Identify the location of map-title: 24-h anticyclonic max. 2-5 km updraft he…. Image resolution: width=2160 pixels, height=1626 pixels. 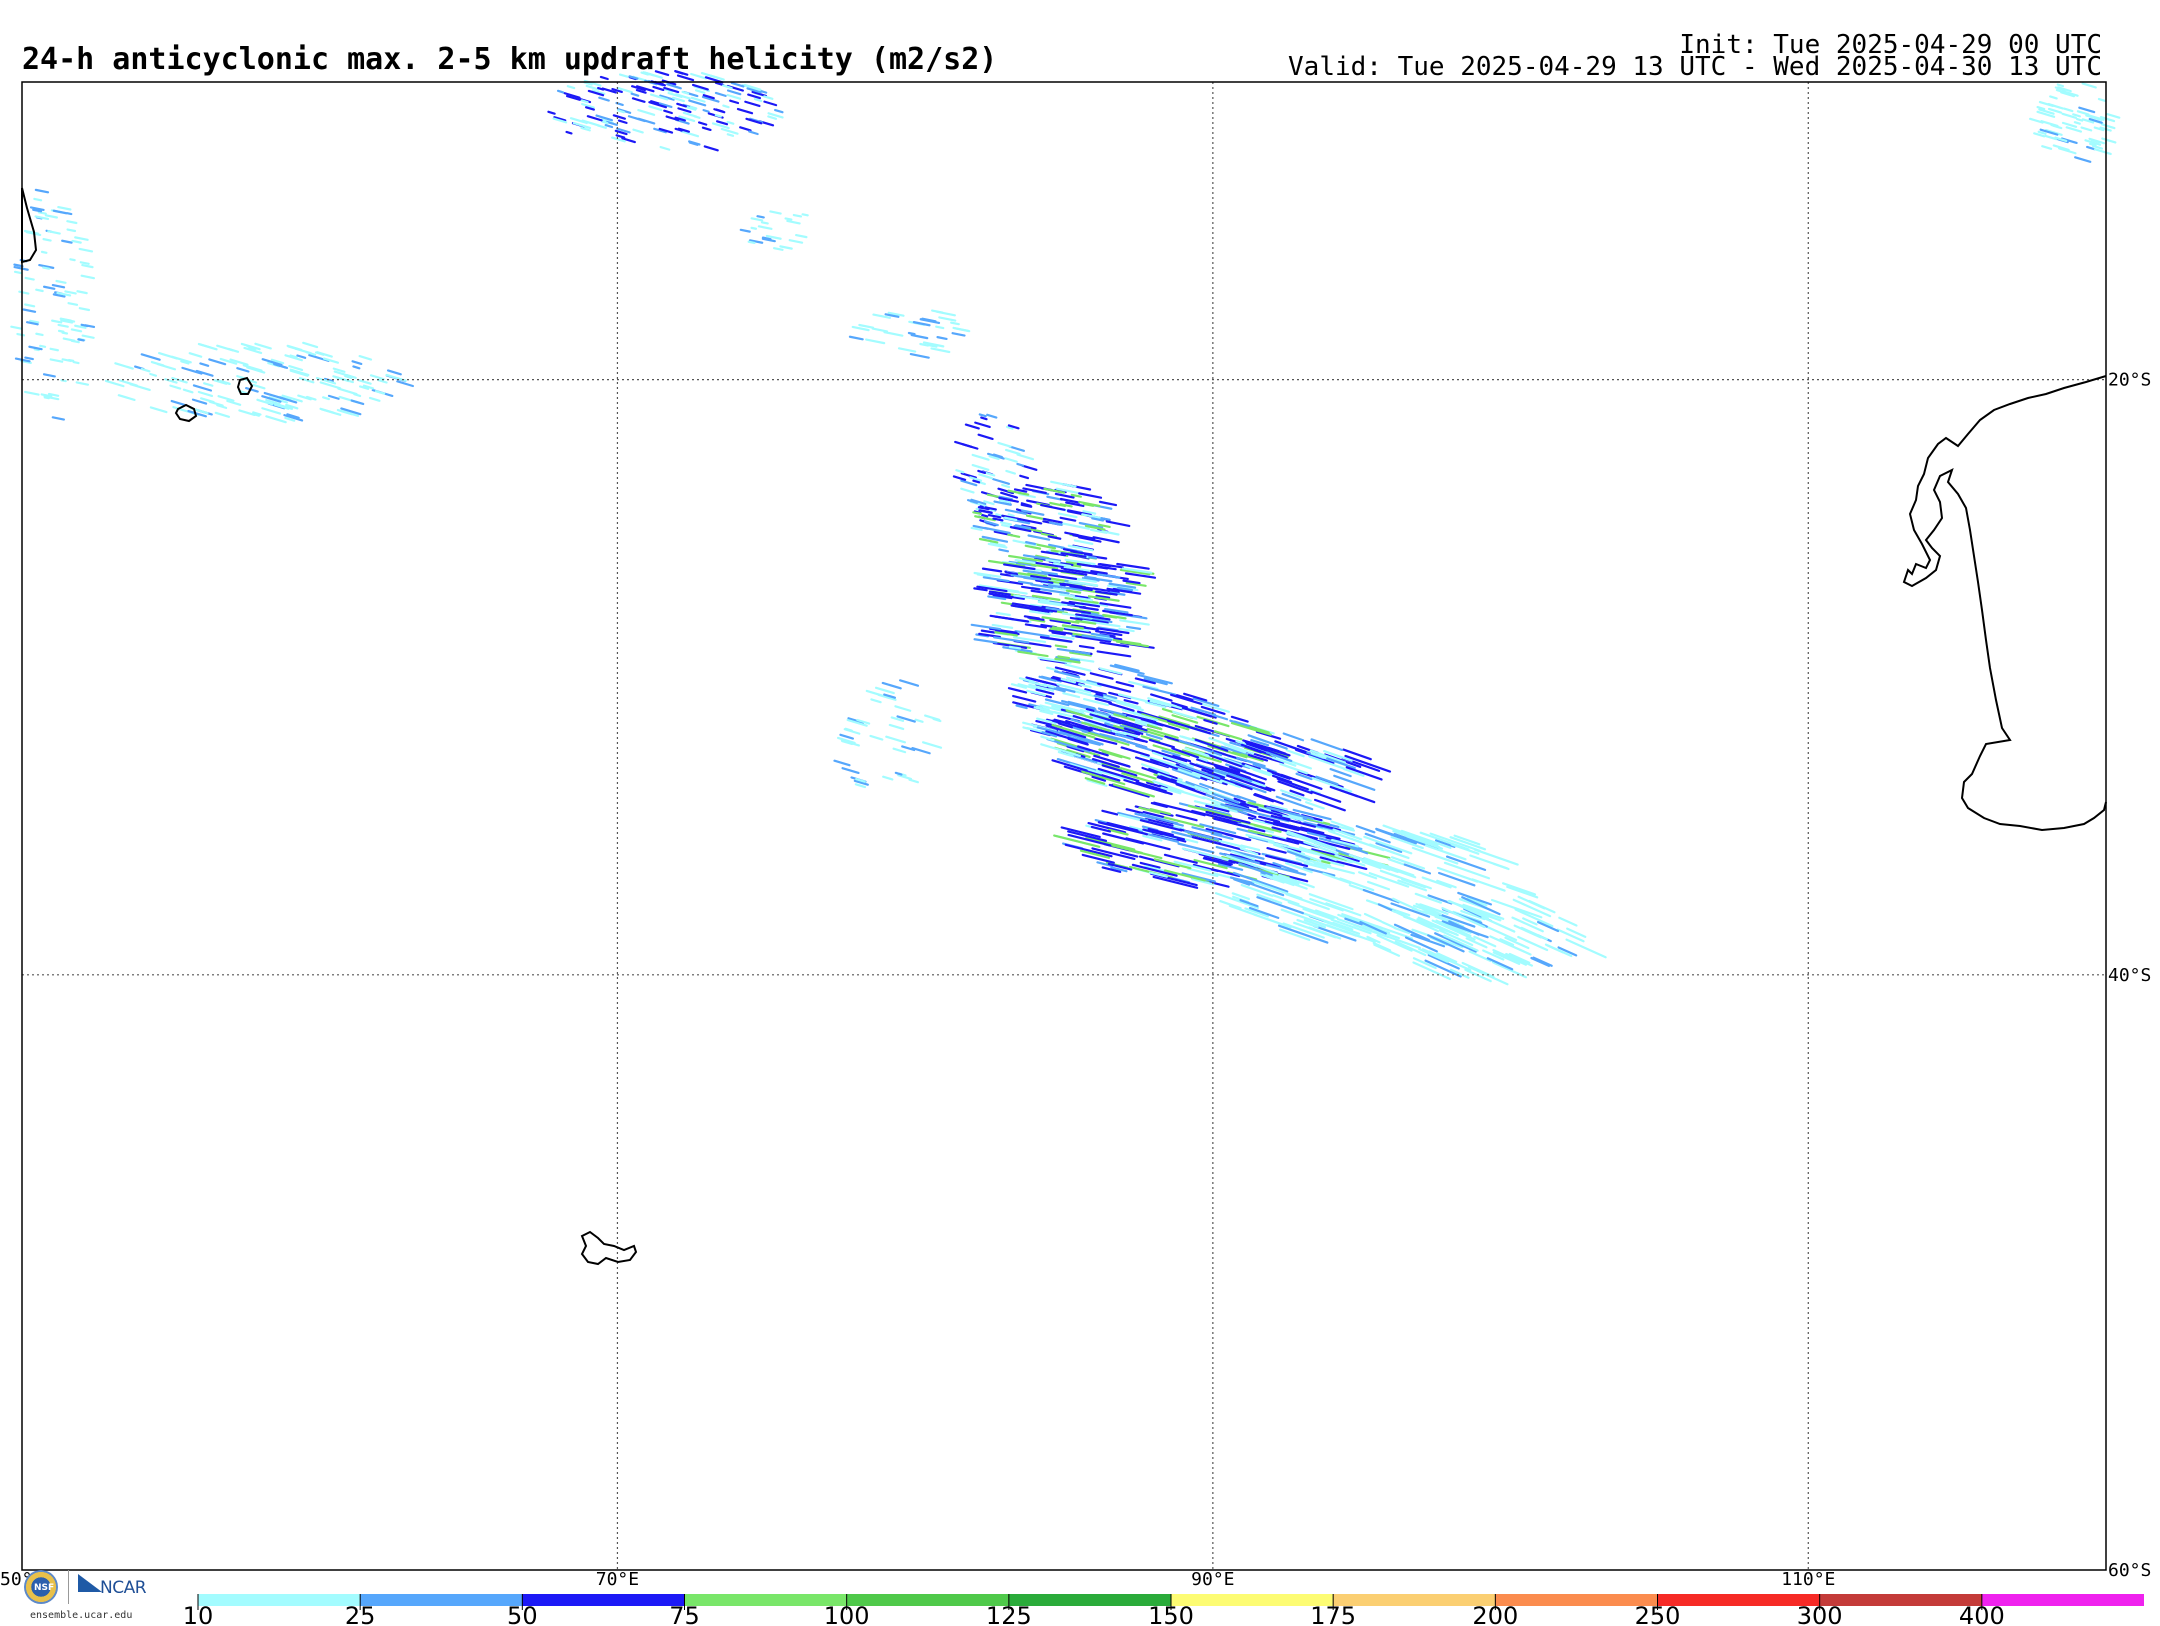
(510, 59).